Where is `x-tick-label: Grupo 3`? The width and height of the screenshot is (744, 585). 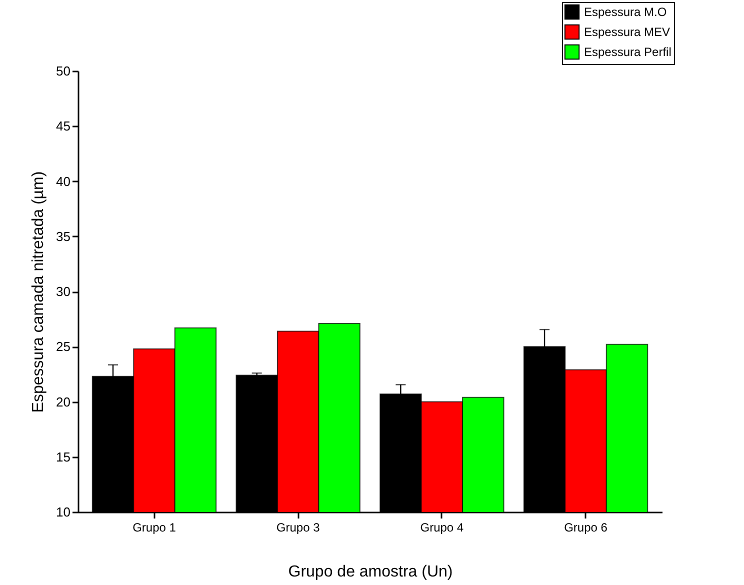 x-tick-label: Grupo 3 is located at coordinates (298, 527).